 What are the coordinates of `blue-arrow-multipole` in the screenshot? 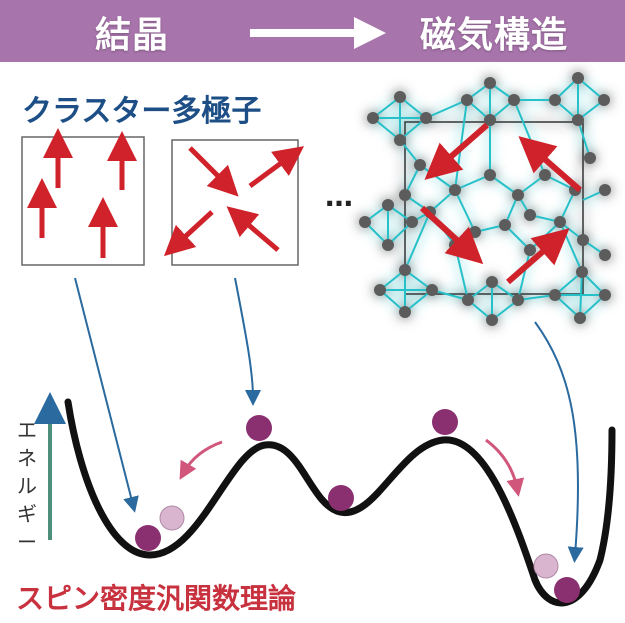 It's located at (244, 338).